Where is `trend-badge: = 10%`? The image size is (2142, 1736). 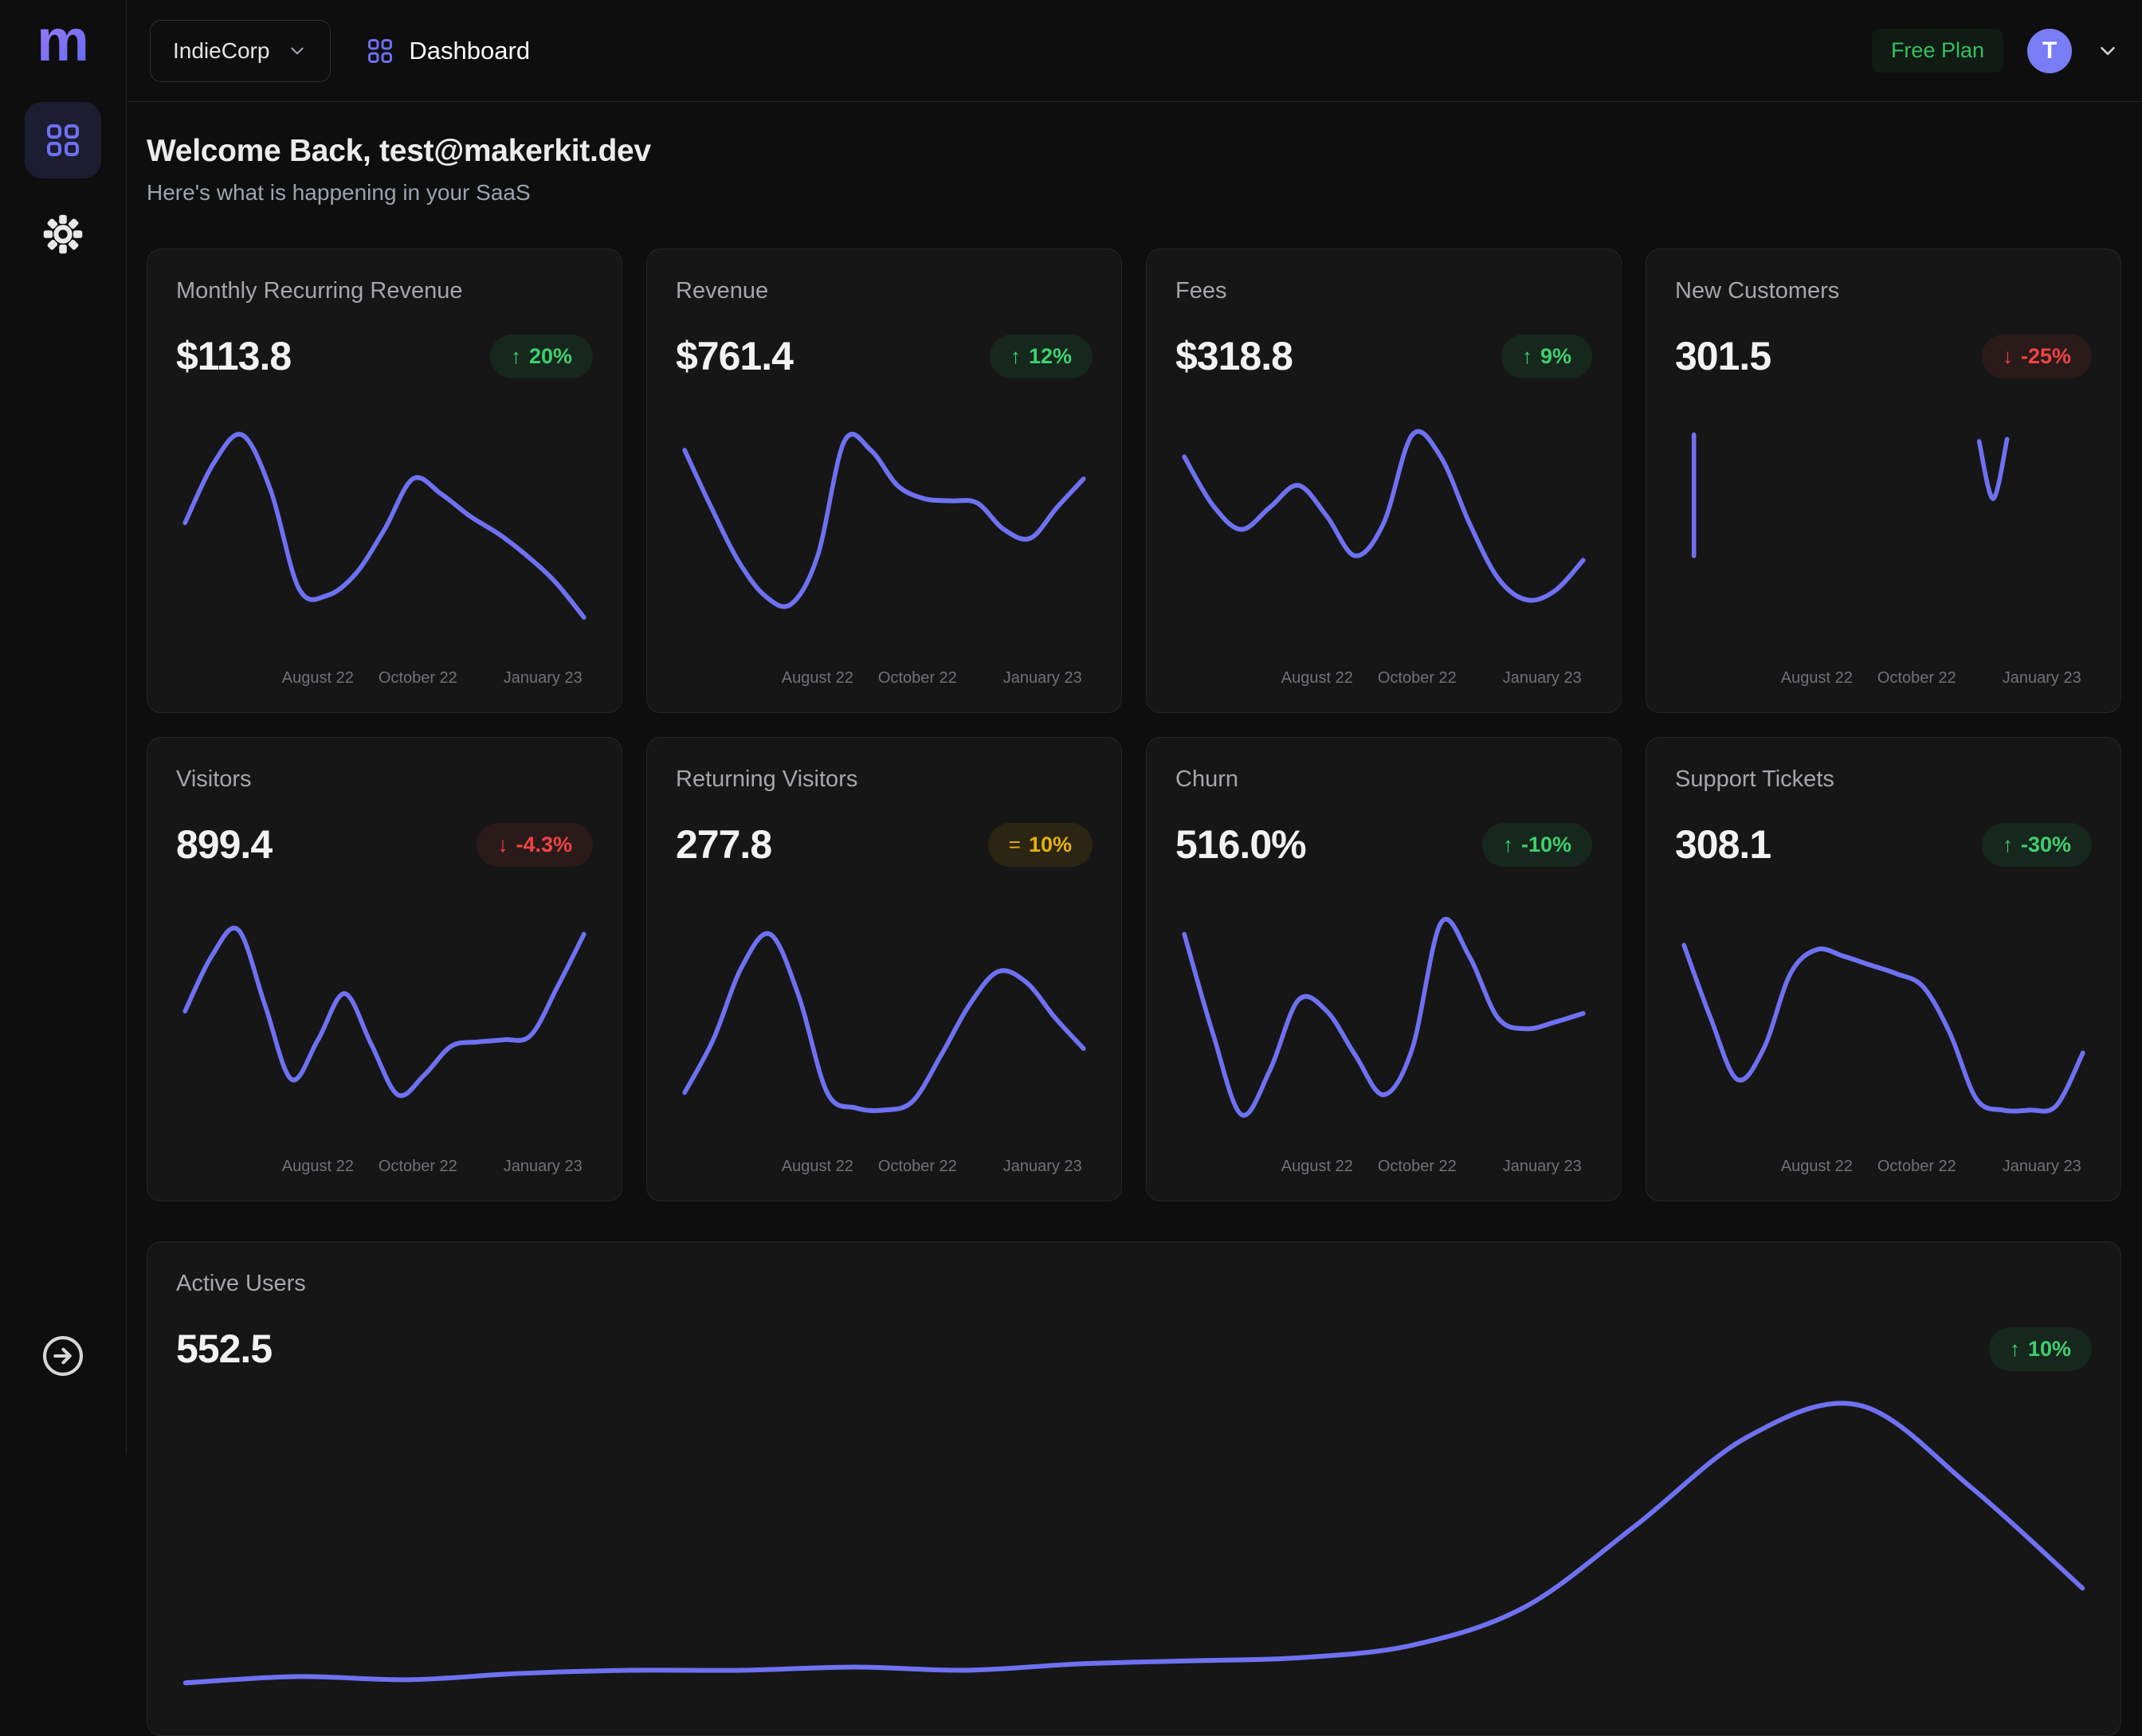 trend-badge: = 10% is located at coordinates (1040, 844).